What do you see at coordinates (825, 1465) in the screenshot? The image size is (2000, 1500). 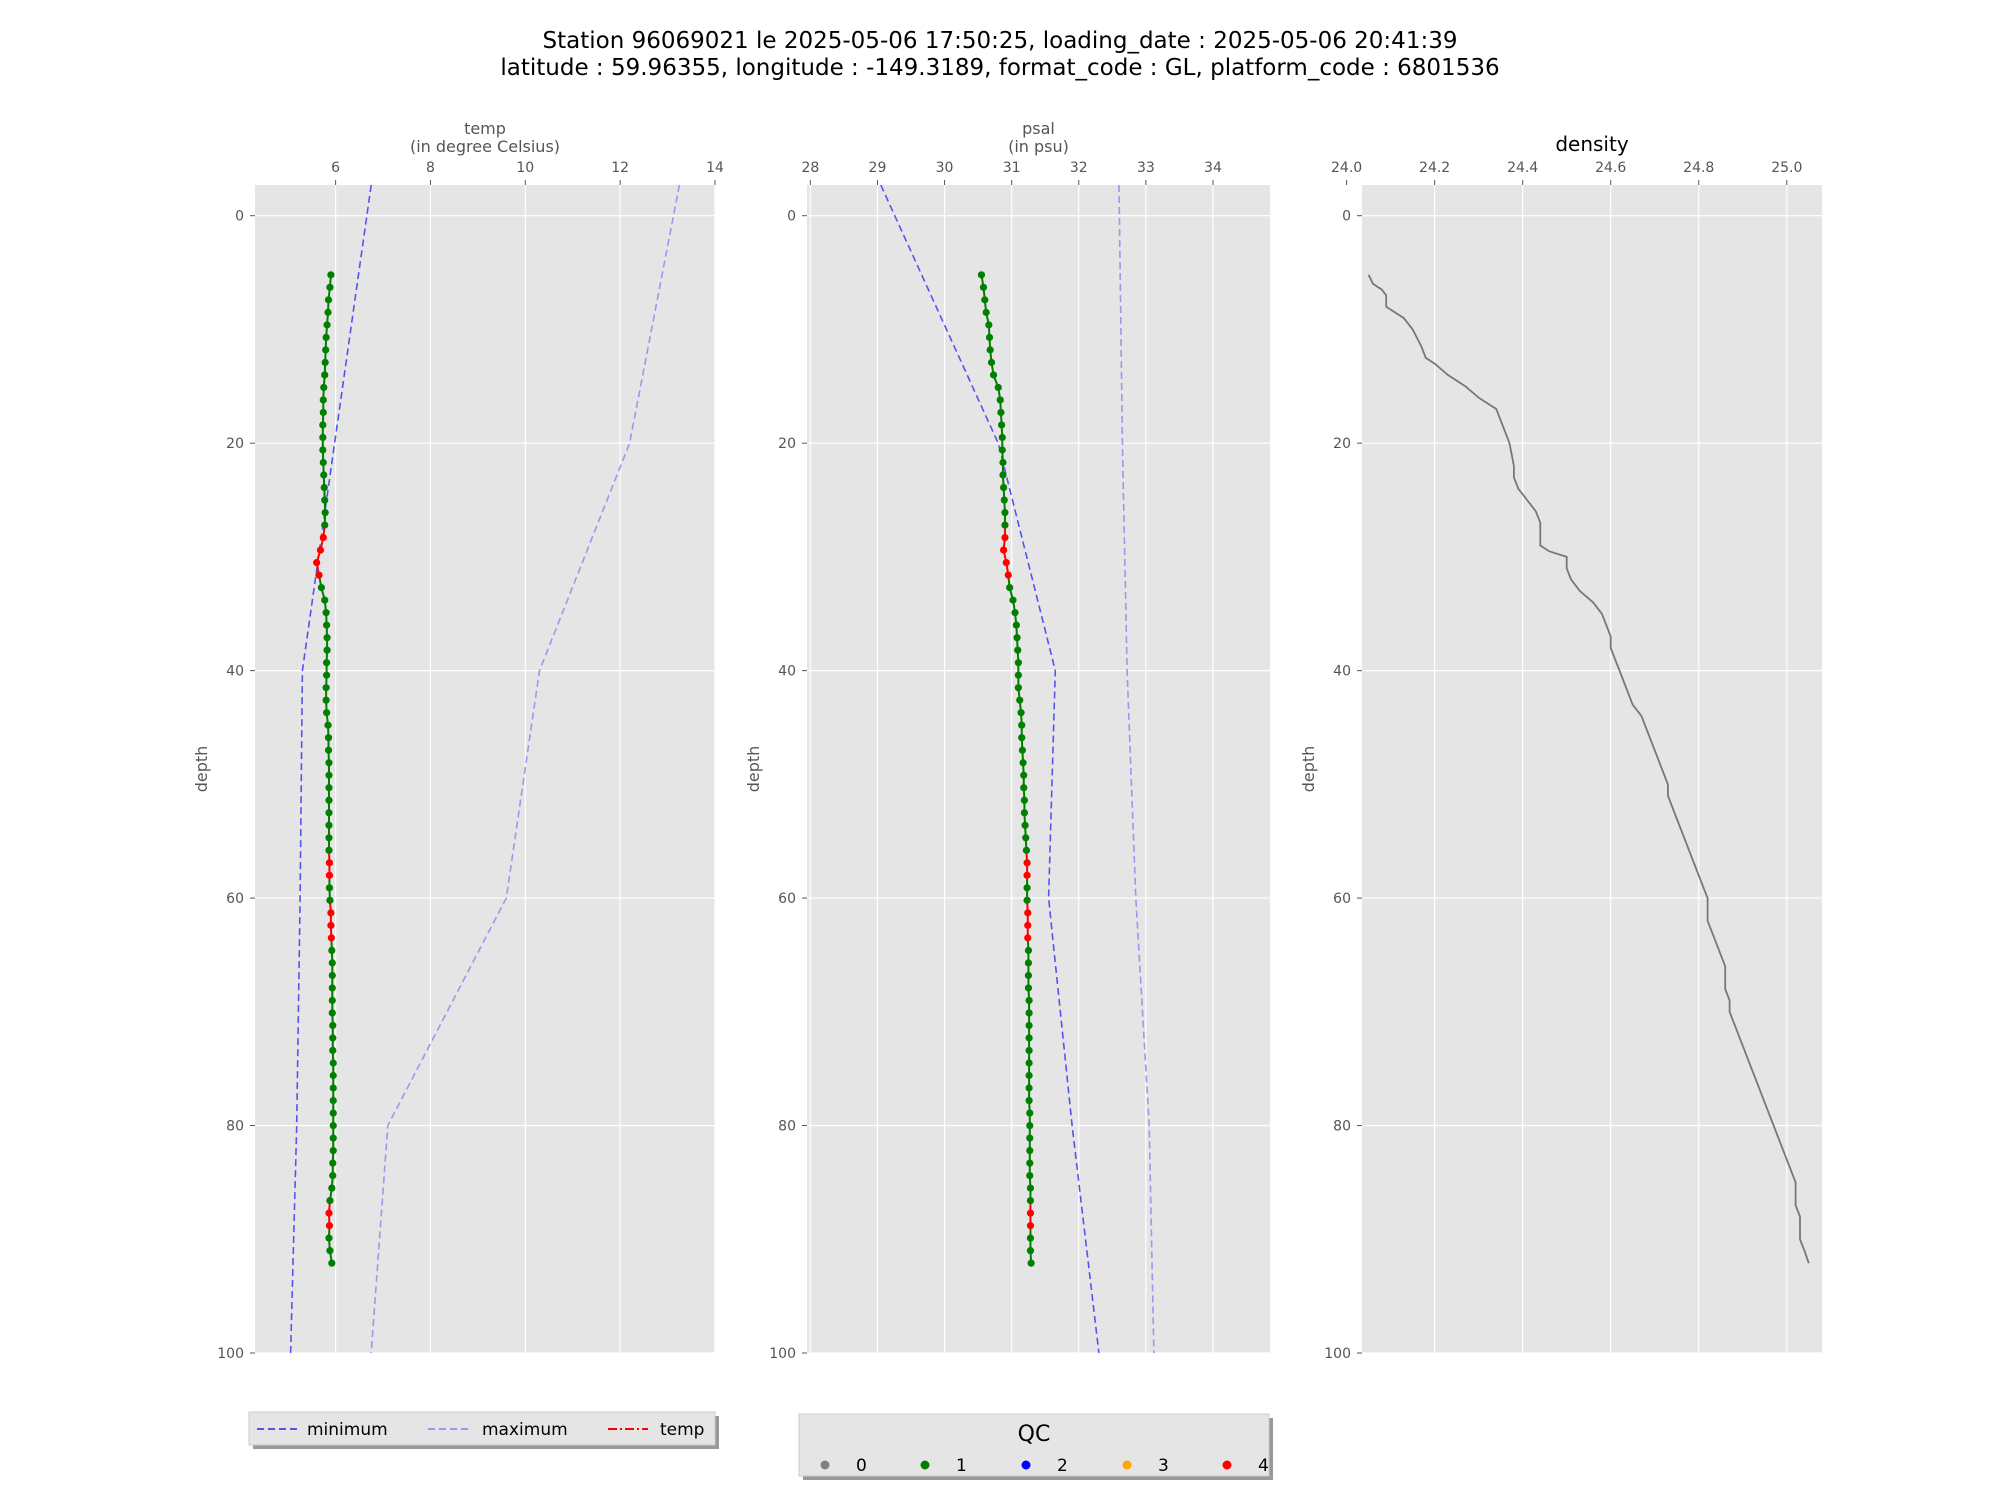 I see `legend-qc-0-marker` at bounding box center [825, 1465].